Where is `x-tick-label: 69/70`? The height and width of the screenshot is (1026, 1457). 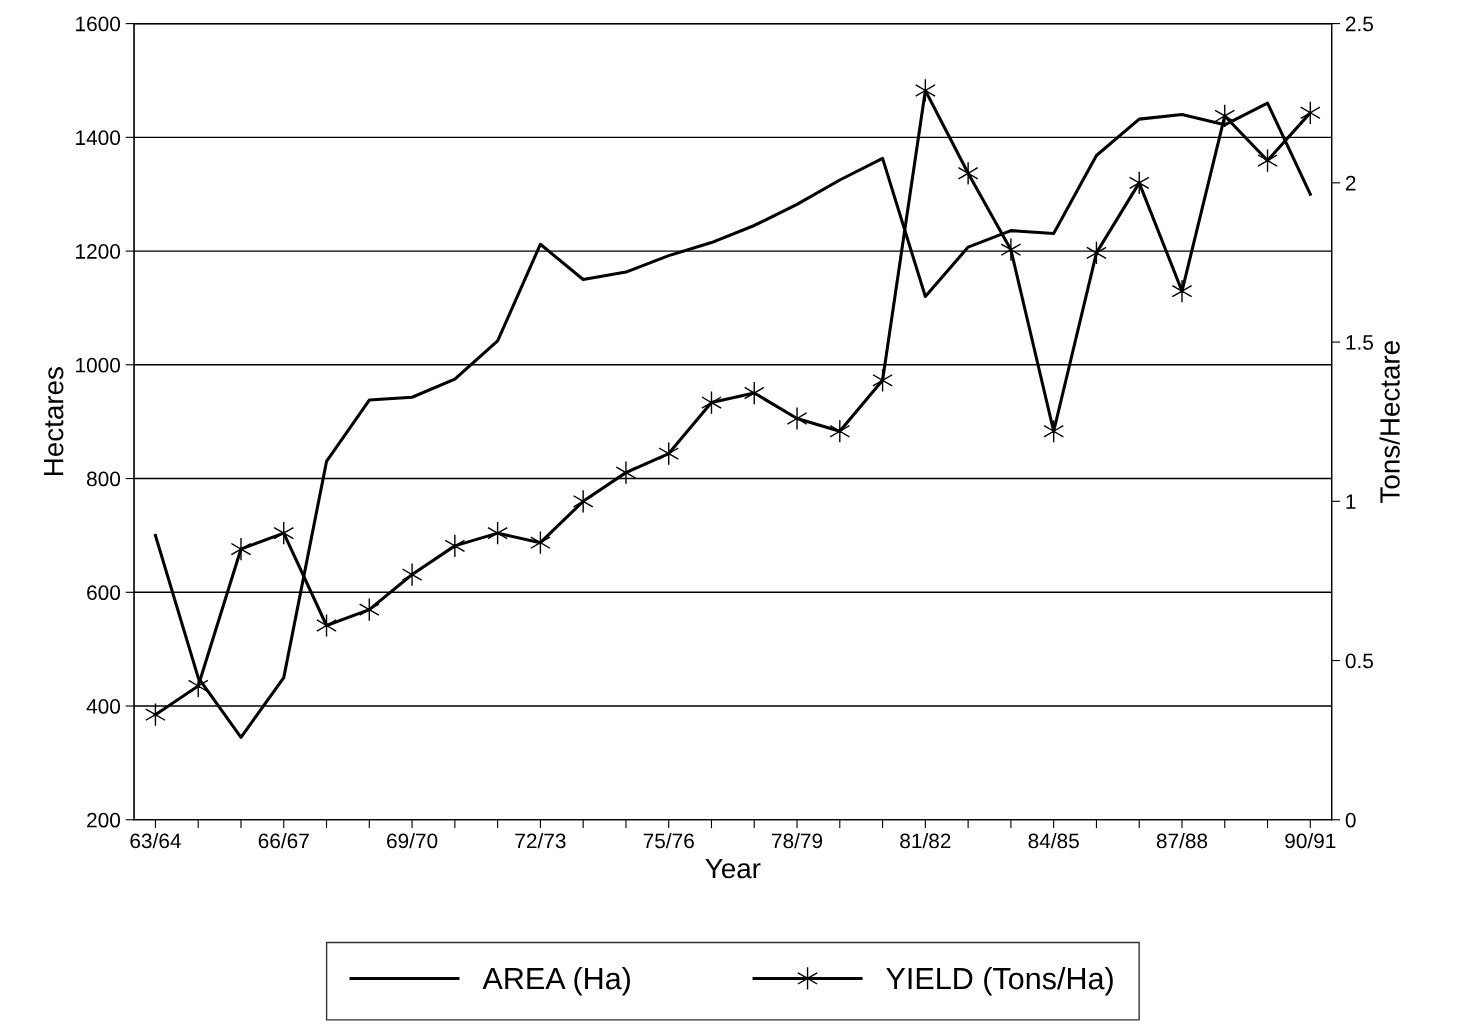 x-tick-label: 69/70 is located at coordinates (412, 840).